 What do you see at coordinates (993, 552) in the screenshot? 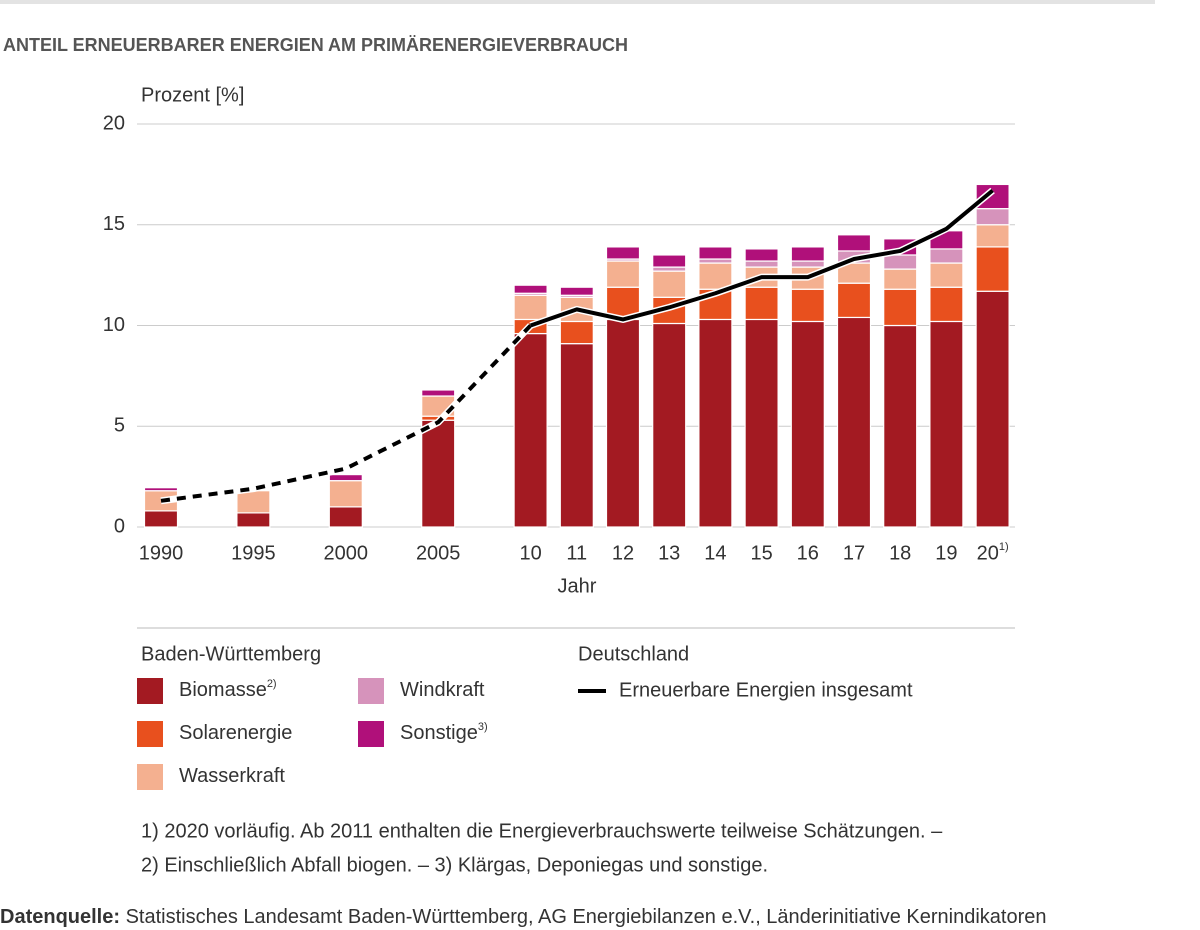
I see `x-tick-label: 201)` at bounding box center [993, 552].